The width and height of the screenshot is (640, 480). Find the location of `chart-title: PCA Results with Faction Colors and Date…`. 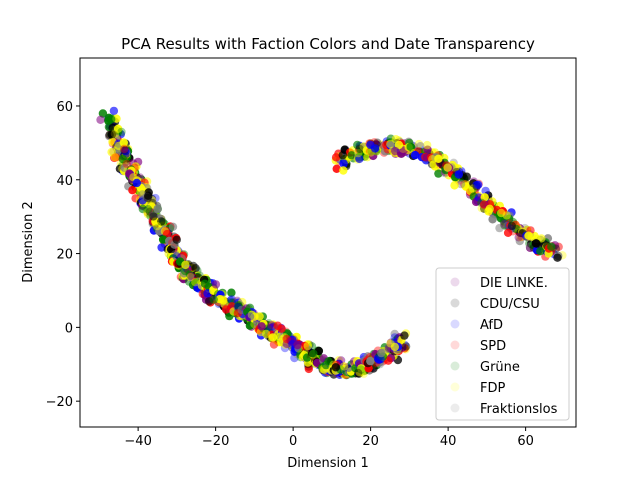

chart-title: PCA Results with Faction Colors and Date… is located at coordinates (328, 44).